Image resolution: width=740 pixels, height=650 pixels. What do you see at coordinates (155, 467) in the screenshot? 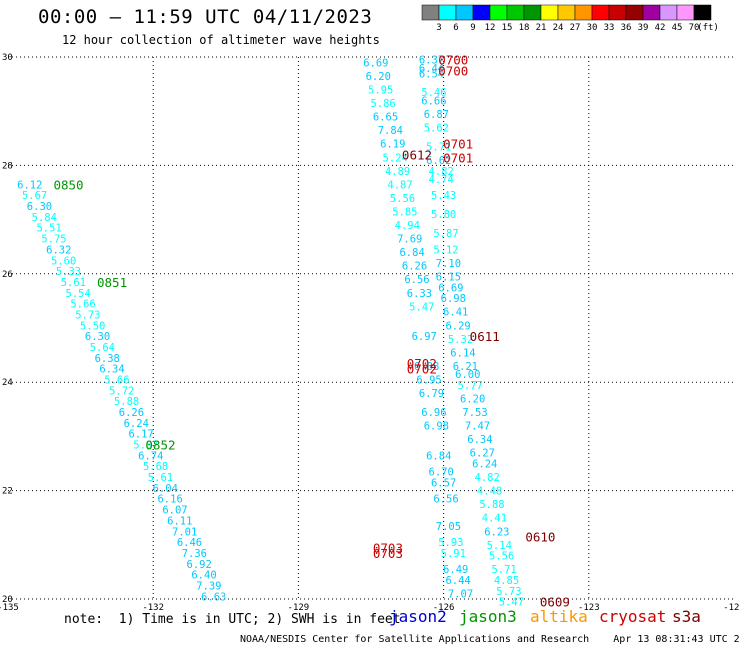
I see `data-point: 5.68` at bounding box center [155, 467].